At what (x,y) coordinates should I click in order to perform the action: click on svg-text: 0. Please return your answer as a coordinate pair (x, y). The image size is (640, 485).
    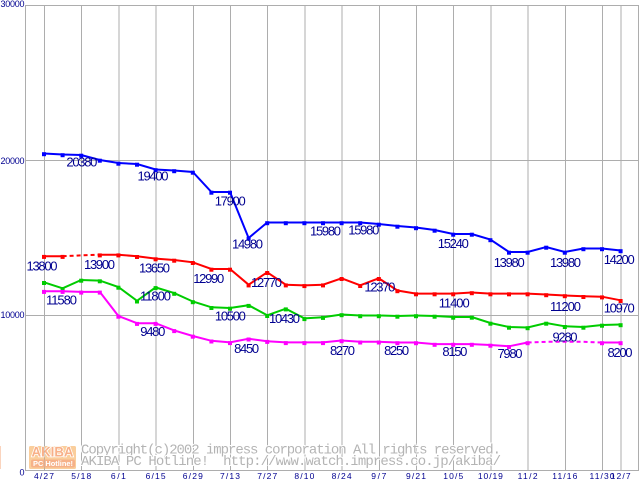
    Looking at the image, I should click on (21, 473).